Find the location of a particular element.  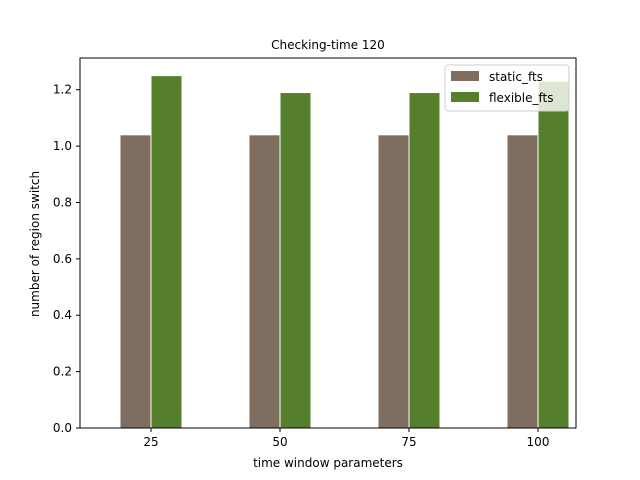

legend-label-flexible_fts: flexible_fts is located at coordinates (521, 98).